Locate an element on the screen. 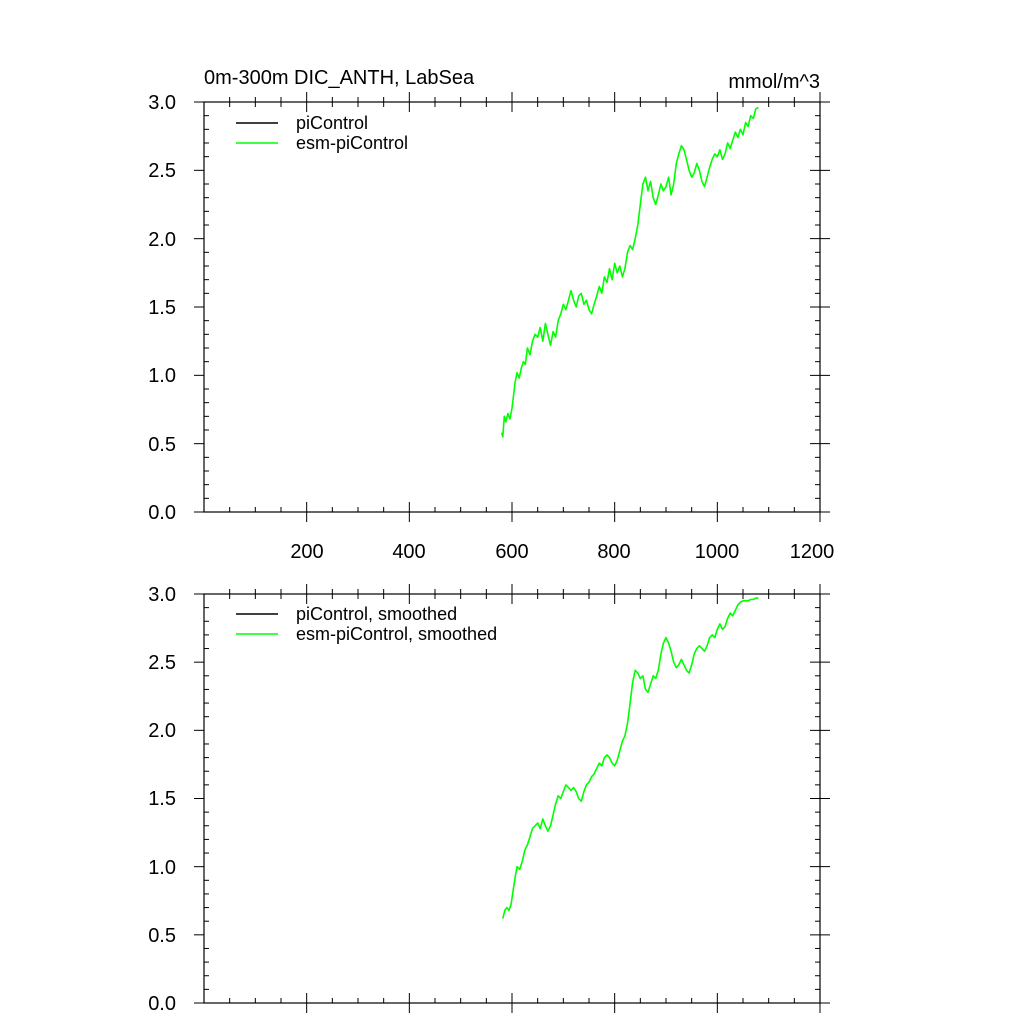 The image size is (1024, 1024). series-line-esm-picontrol-smoothed is located at coordinates (630, 758).